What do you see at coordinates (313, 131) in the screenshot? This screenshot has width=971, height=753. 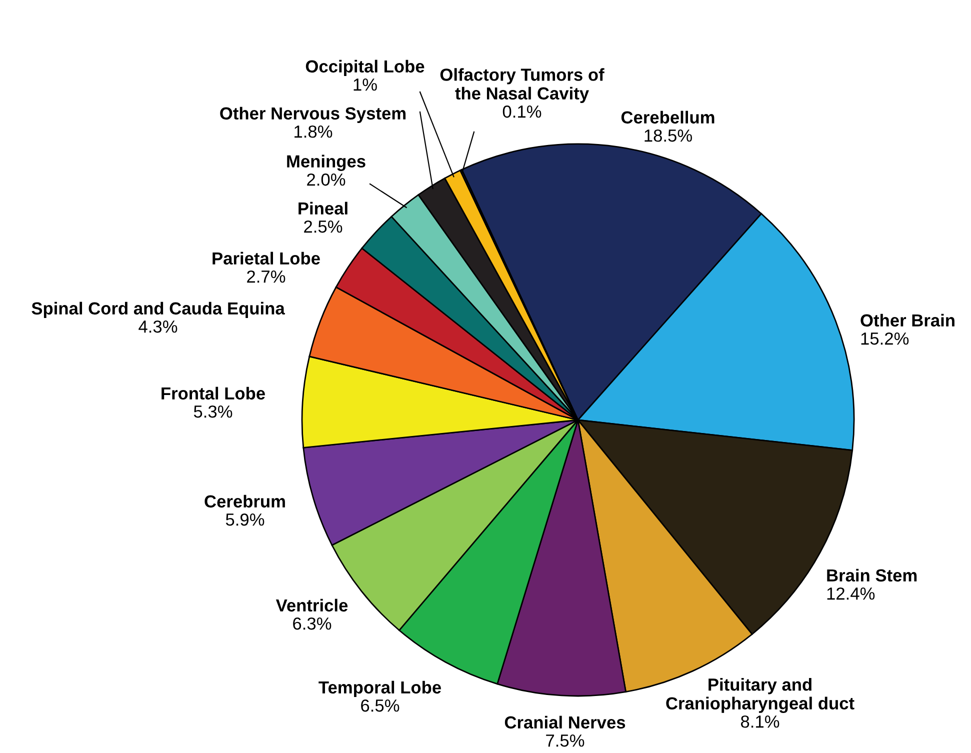 I see `data-label: 1.8%` at bounding box center [313, 131].